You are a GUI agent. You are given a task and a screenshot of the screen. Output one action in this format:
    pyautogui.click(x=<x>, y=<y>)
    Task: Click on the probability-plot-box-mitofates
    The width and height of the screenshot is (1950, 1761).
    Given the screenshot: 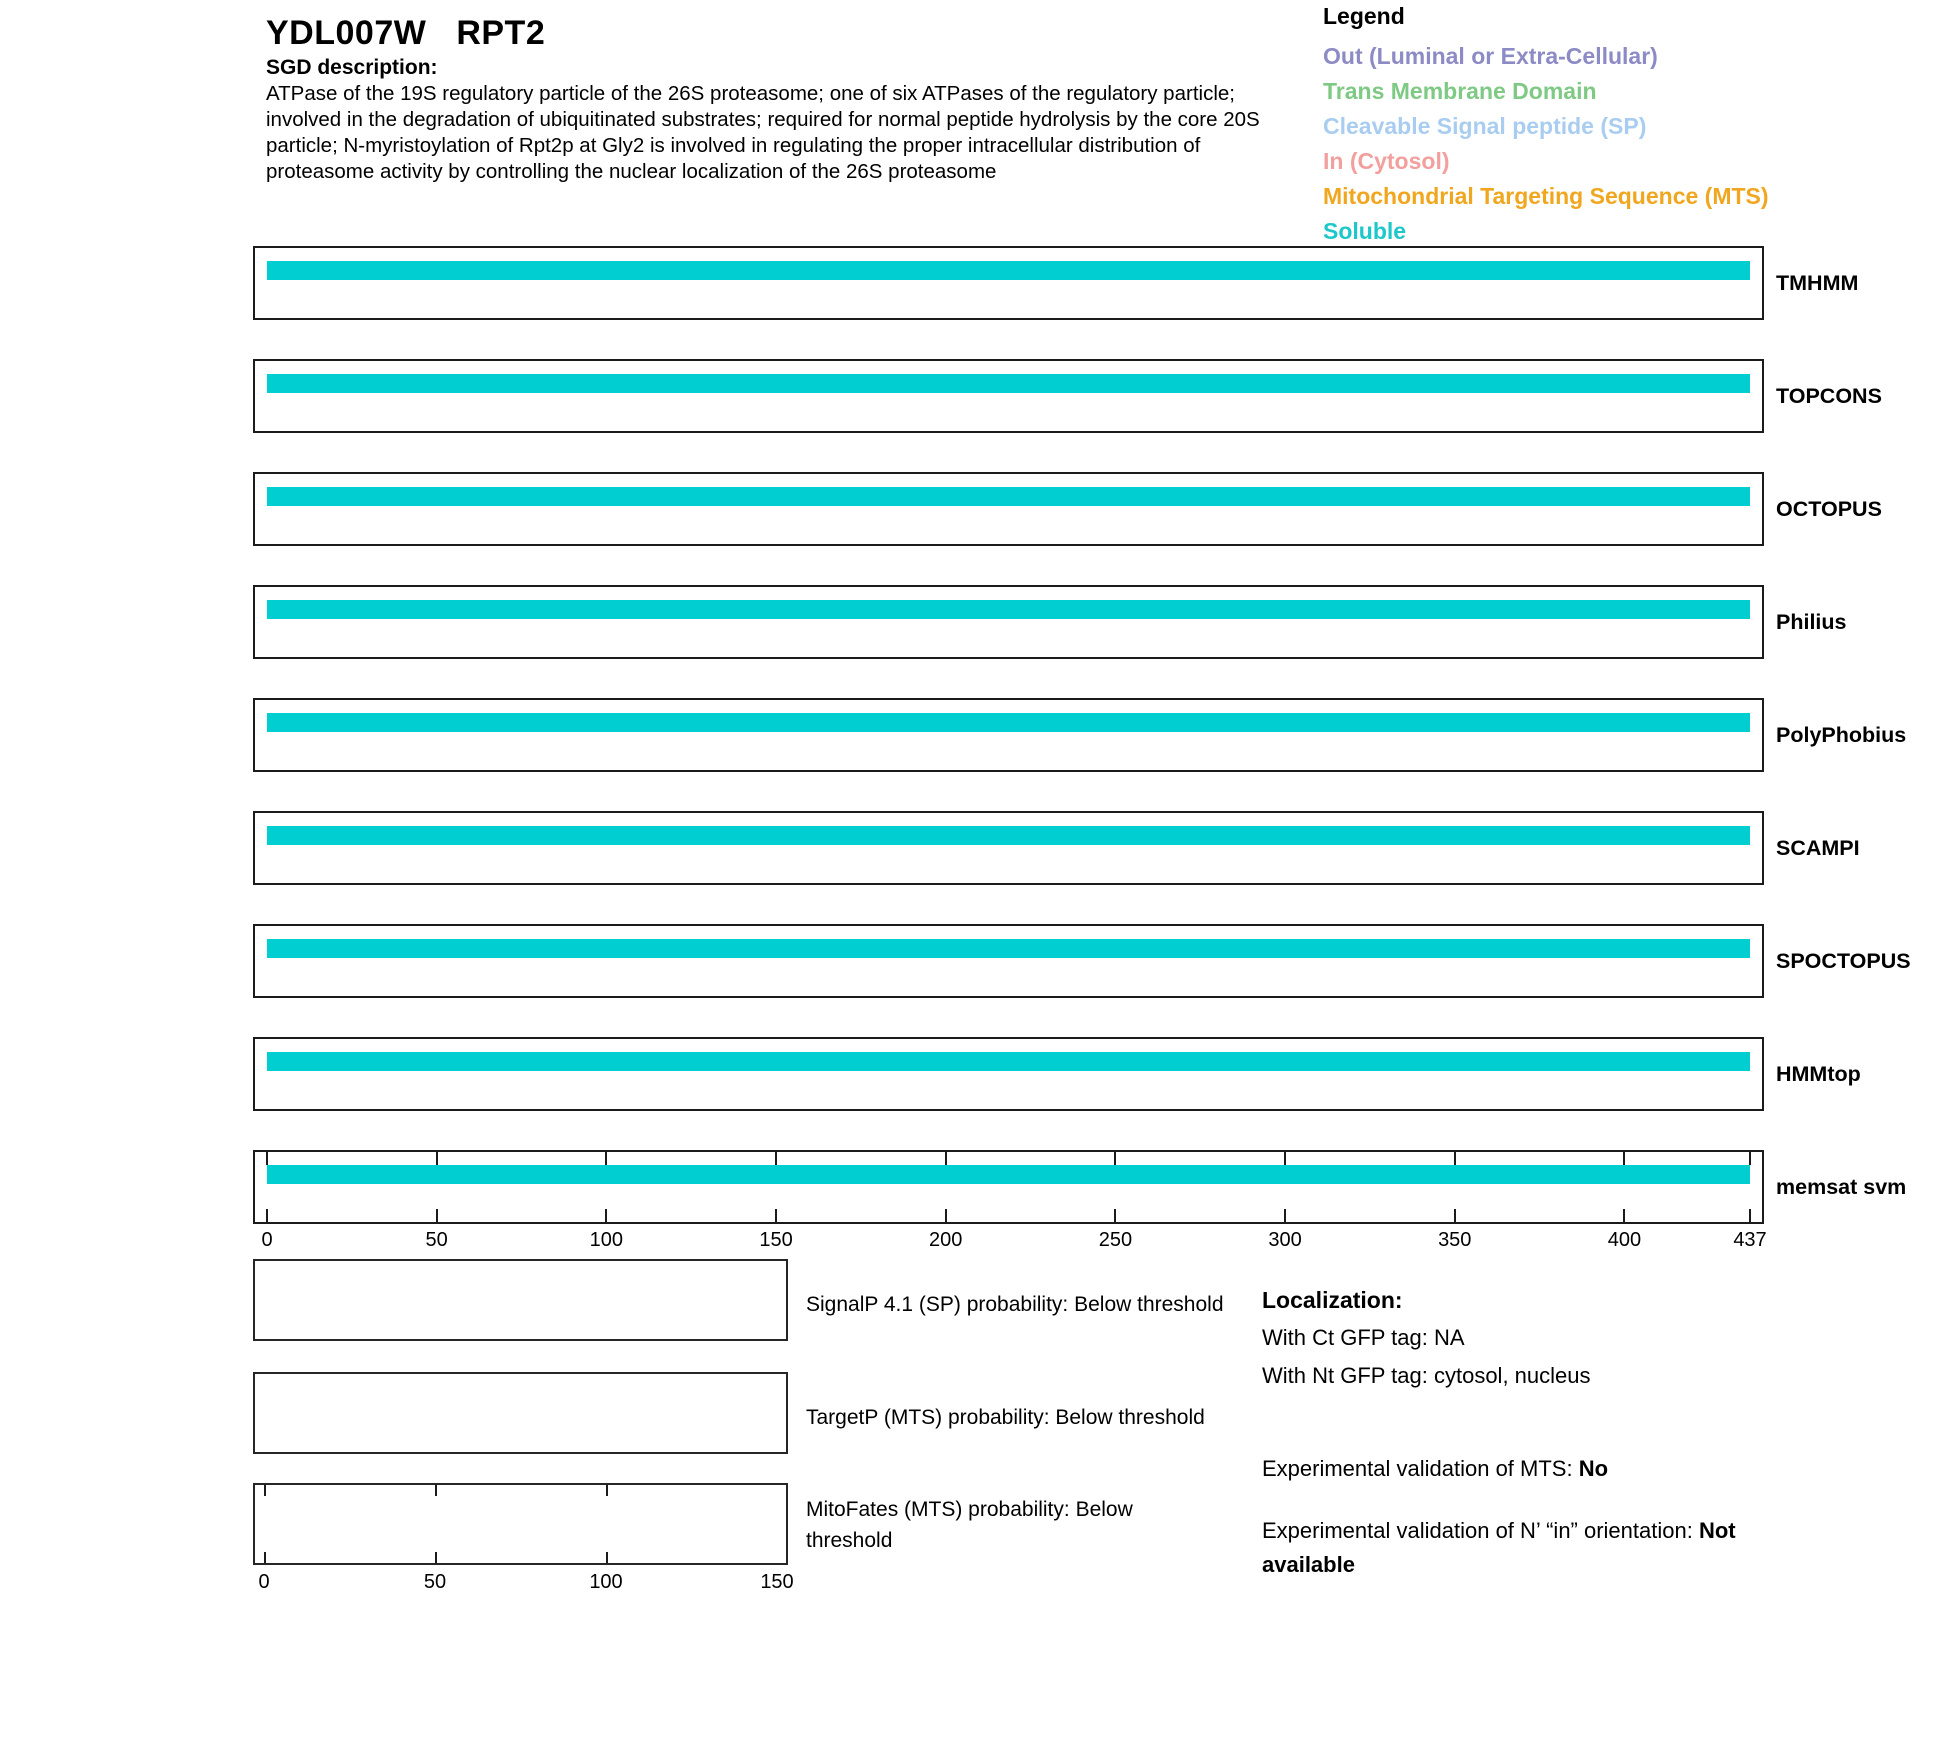 What is the action you would take?
    pyautogui.click(x=520, y=1524)
    